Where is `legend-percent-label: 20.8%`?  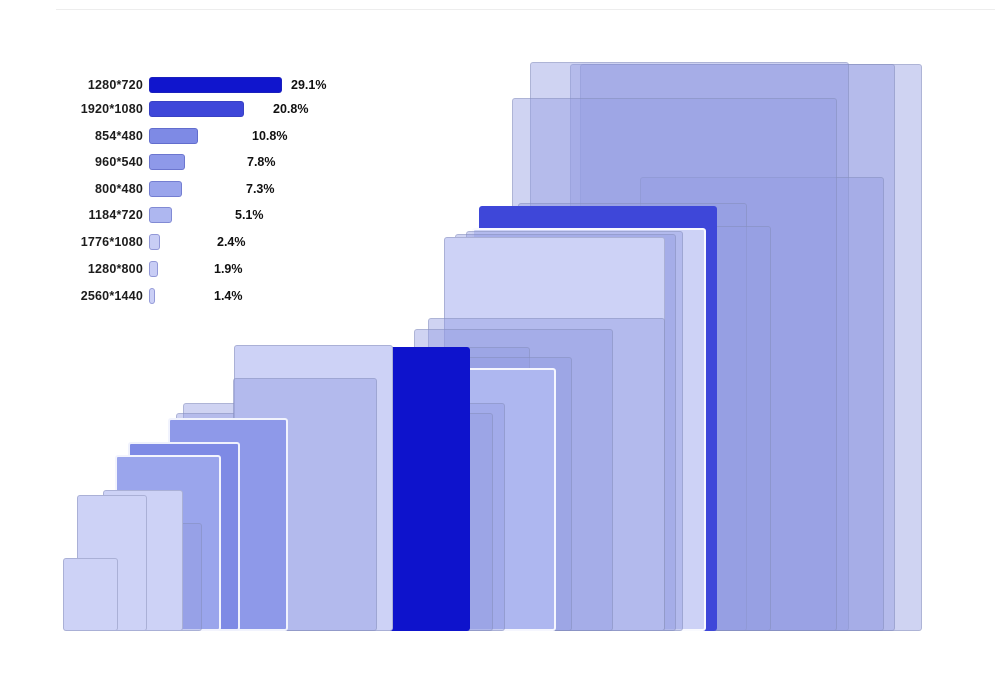
legend-percent-label: 20.8% is located at coordinates (291, 109).